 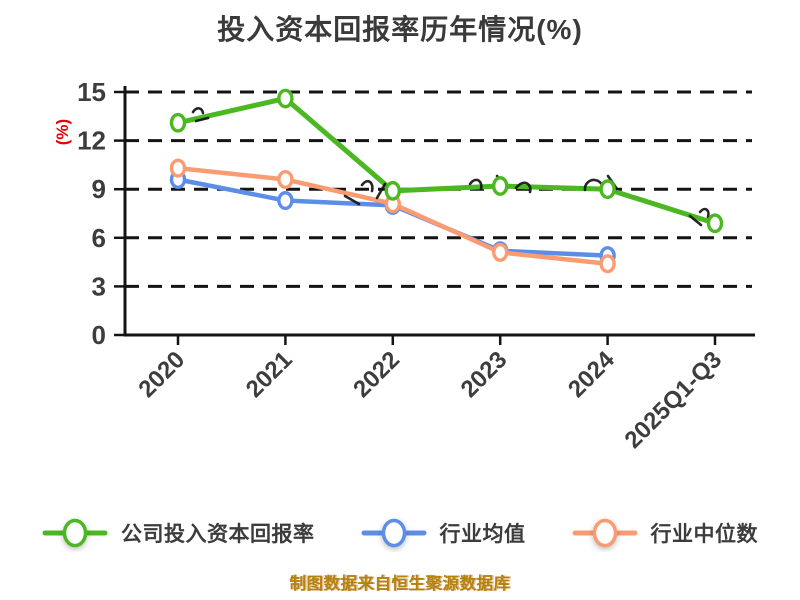 What do you see at coordinates (500, 252) in the screenshot?
I see `series-2-marker-2023` at bounding box center [500, 252].